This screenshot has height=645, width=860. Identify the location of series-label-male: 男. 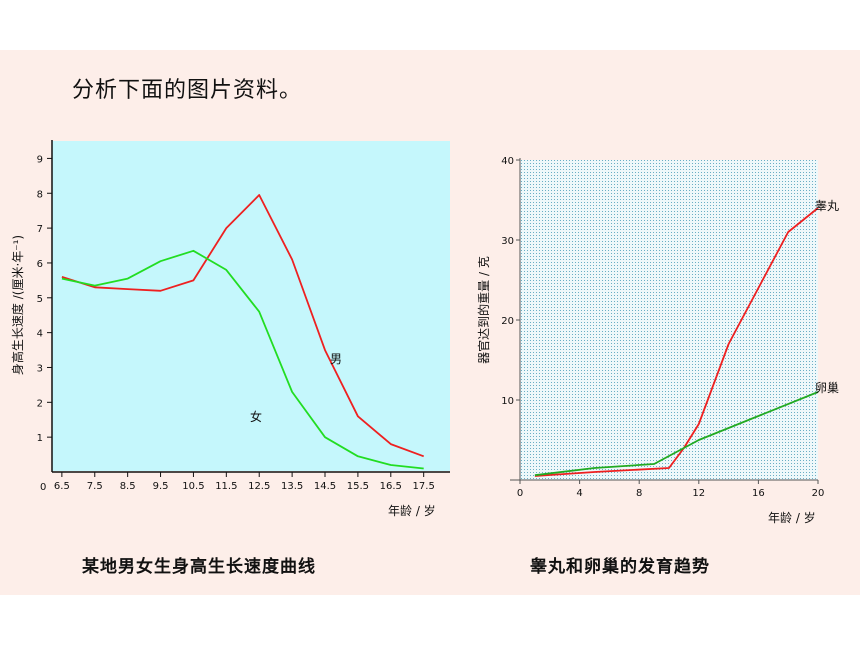
(336, 359).